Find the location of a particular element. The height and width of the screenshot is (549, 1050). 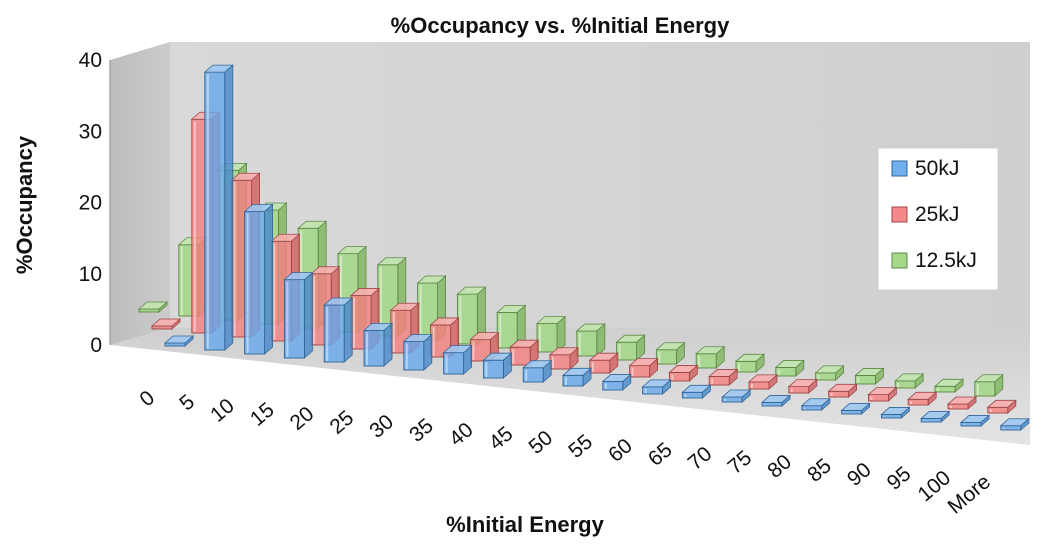

y-axis-label: %Occupancy is located at coordinates (24, 204).